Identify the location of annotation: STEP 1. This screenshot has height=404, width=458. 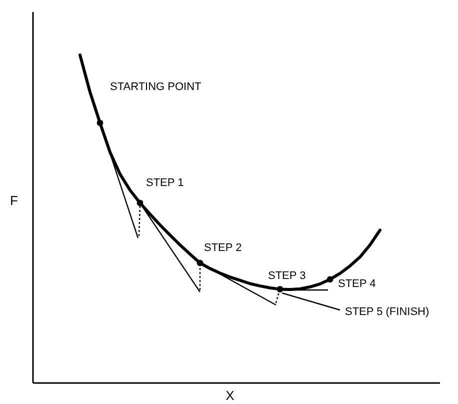
(165, 183).